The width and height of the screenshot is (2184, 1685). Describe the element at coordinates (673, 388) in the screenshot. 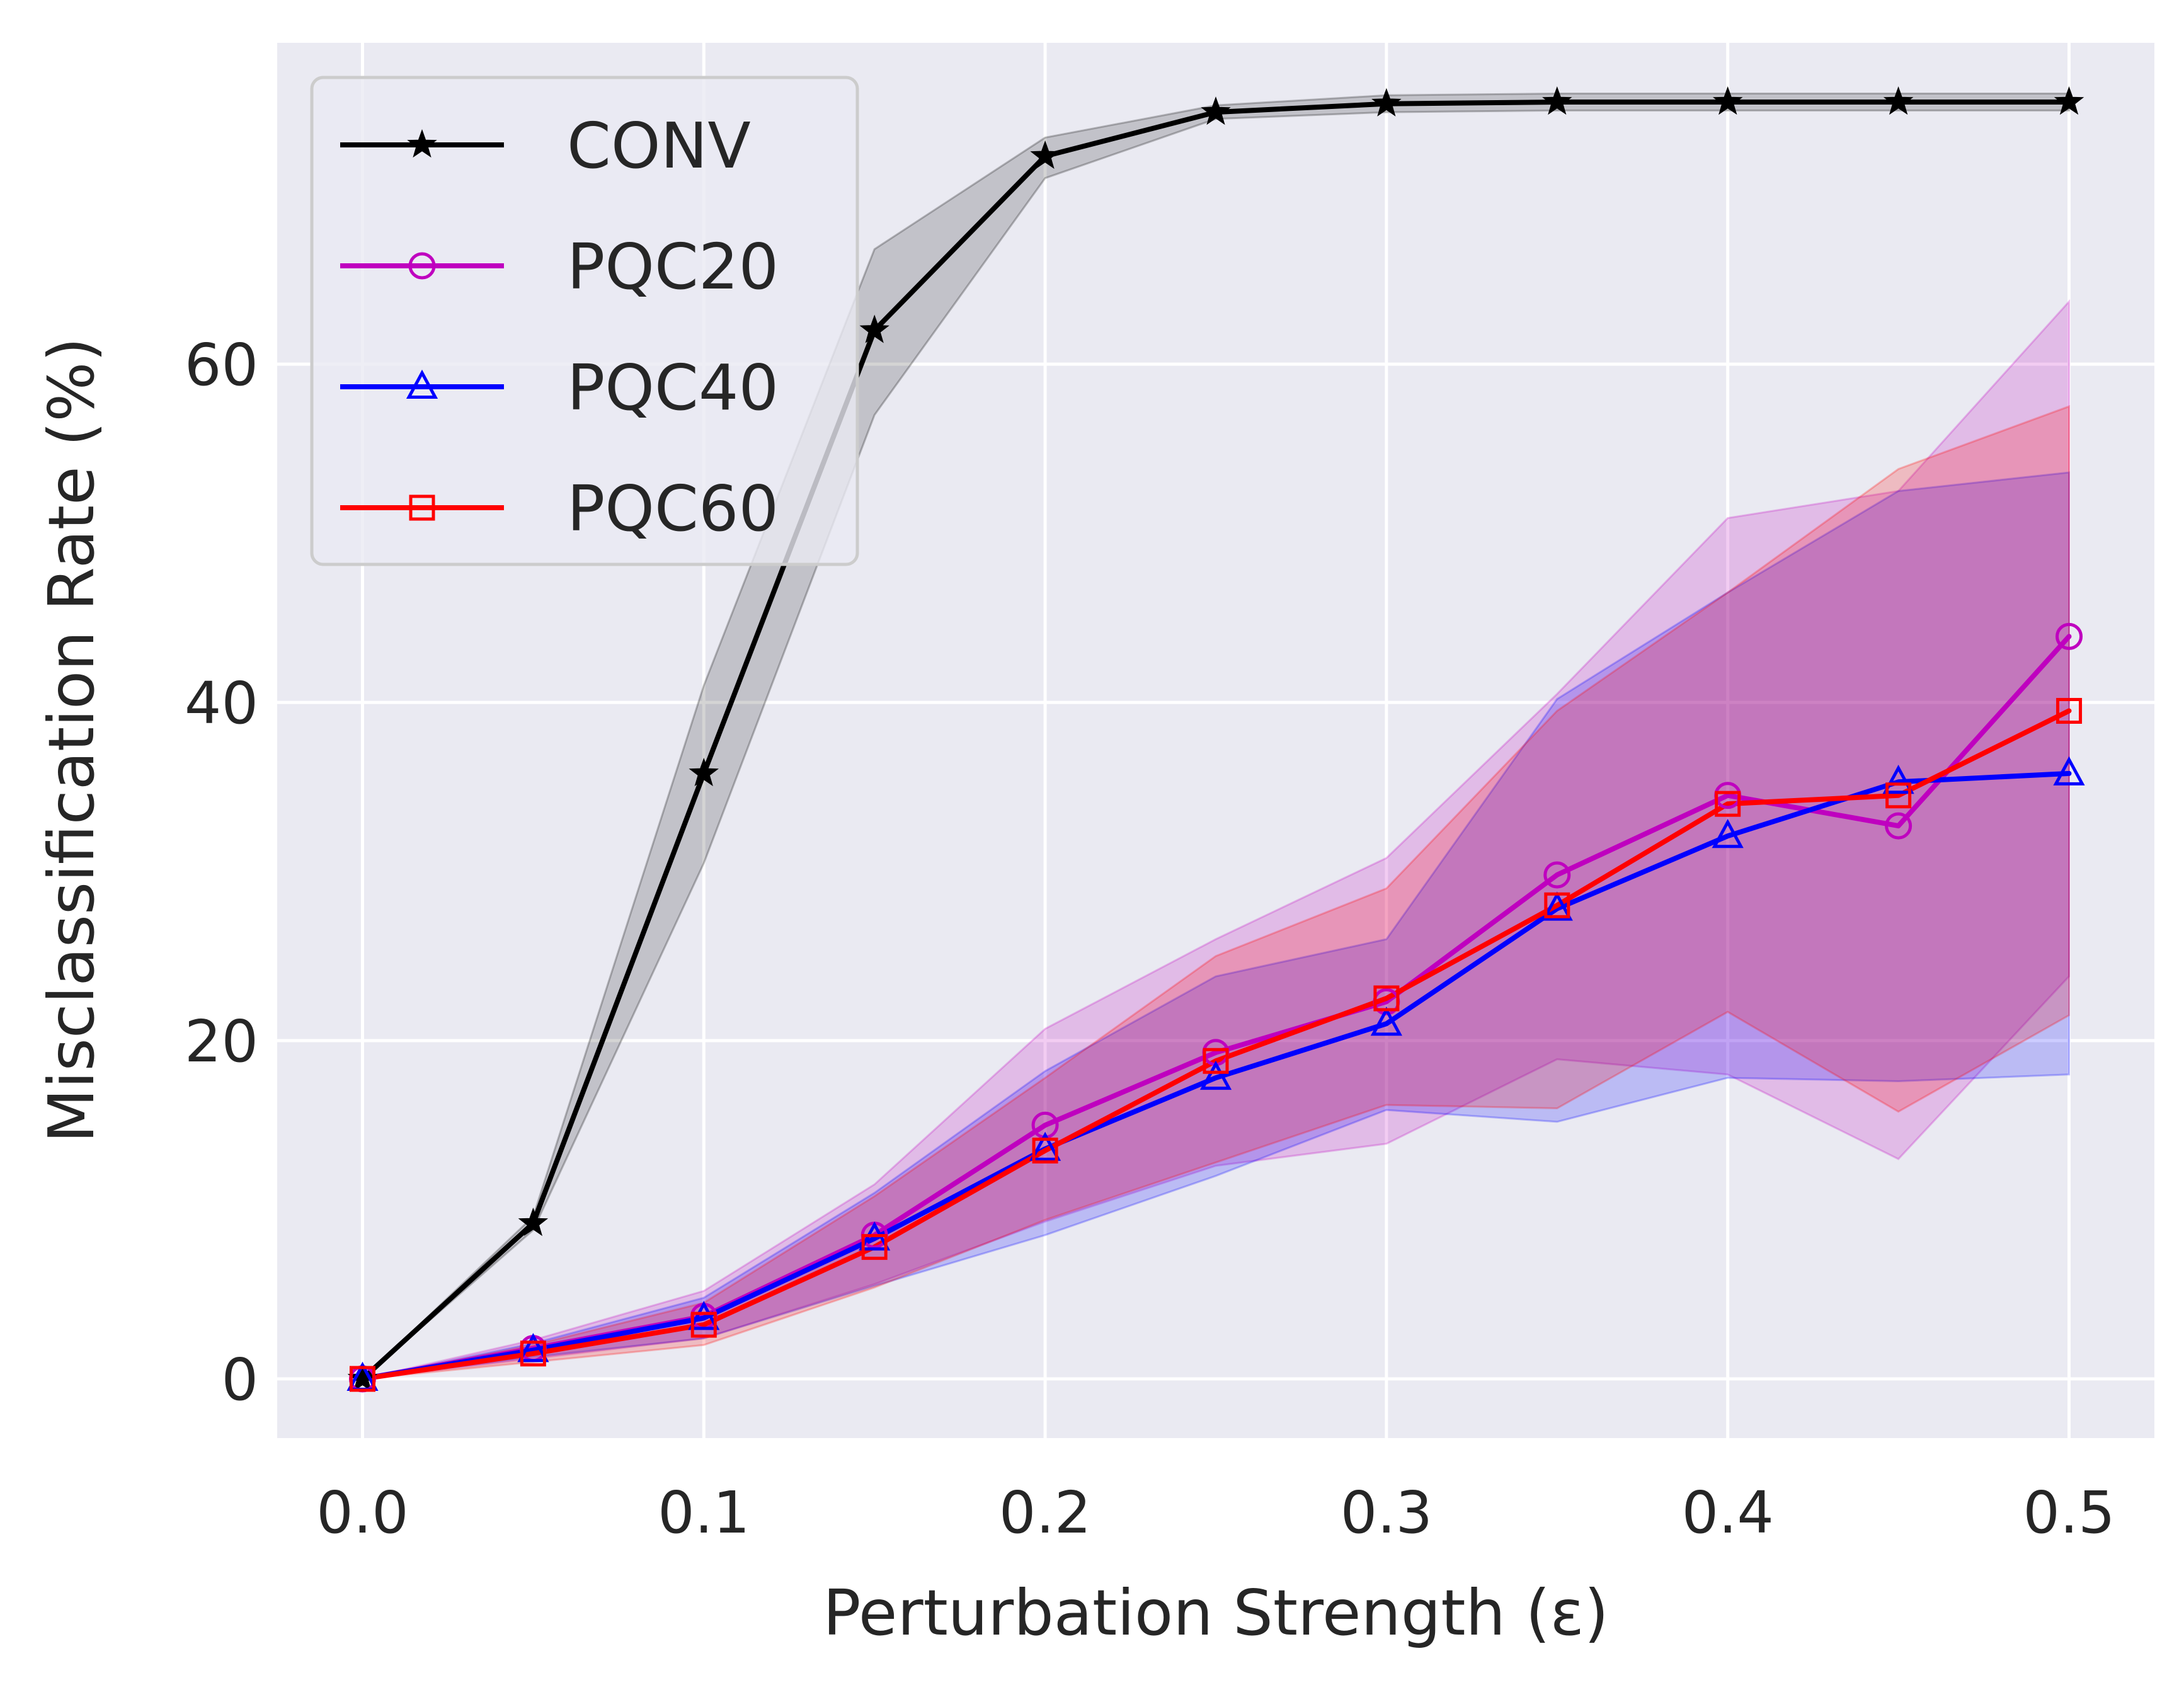

I see `legend-label-pqc40: PQC40` at that location.